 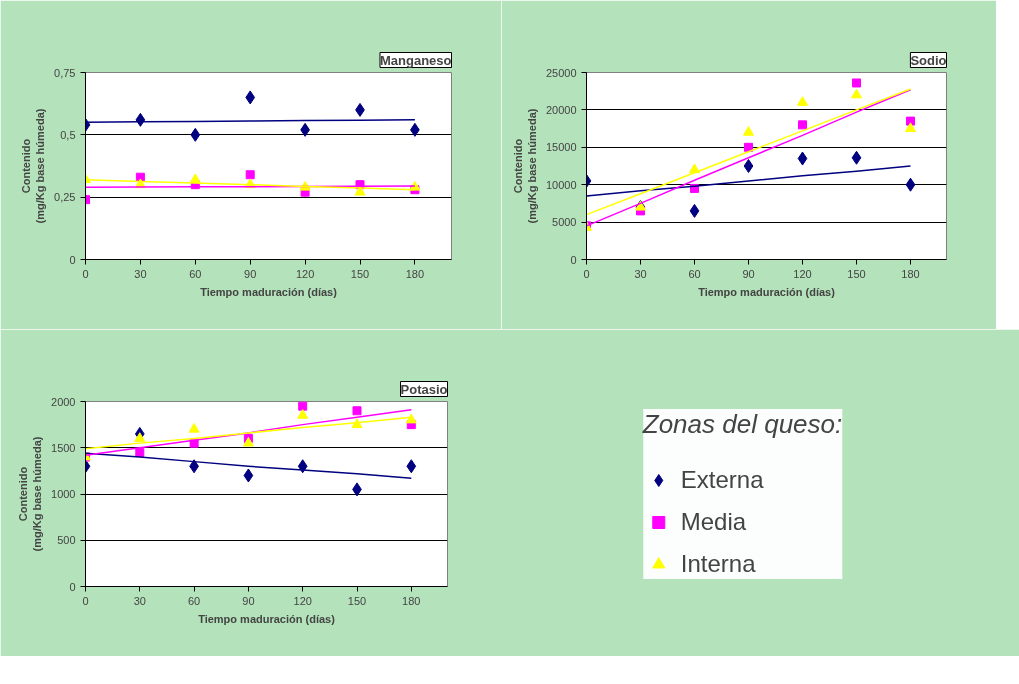 I want to click on y-tick-label: 500, so click(x=66, y=540).